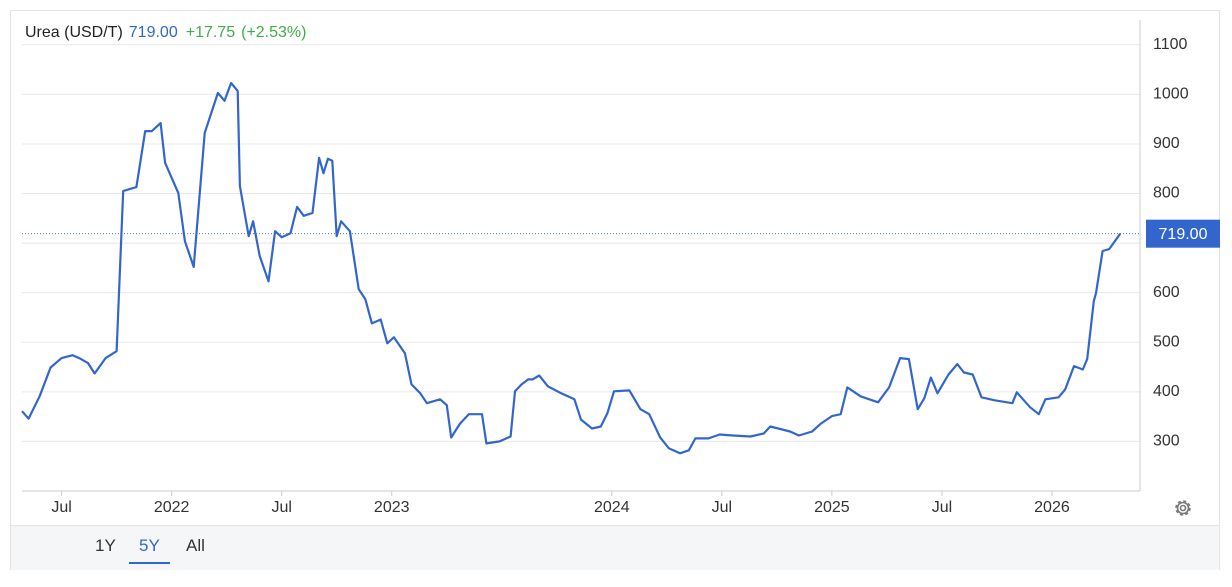 Image resolution: width=1232 pixels, height=587 pixels. I want to click on price: 719.00, so click(153, 32).